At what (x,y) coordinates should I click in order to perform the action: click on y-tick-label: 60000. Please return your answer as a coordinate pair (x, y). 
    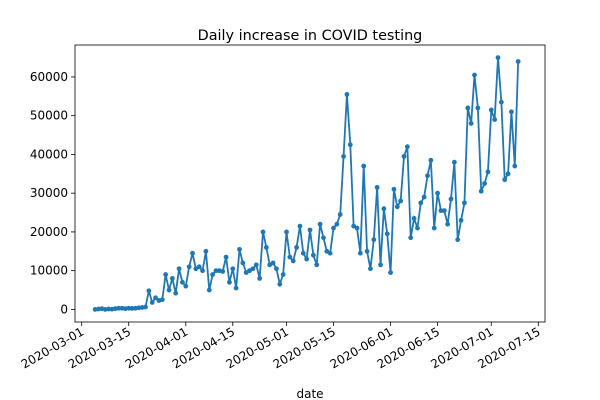
    Looking at the image, I should click on (49, 77).